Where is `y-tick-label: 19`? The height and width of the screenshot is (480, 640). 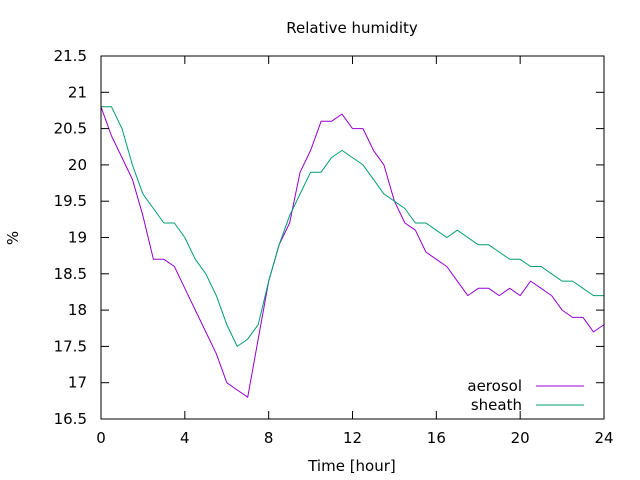 y-tick-label: 19 is located at coordinates (77, 238).